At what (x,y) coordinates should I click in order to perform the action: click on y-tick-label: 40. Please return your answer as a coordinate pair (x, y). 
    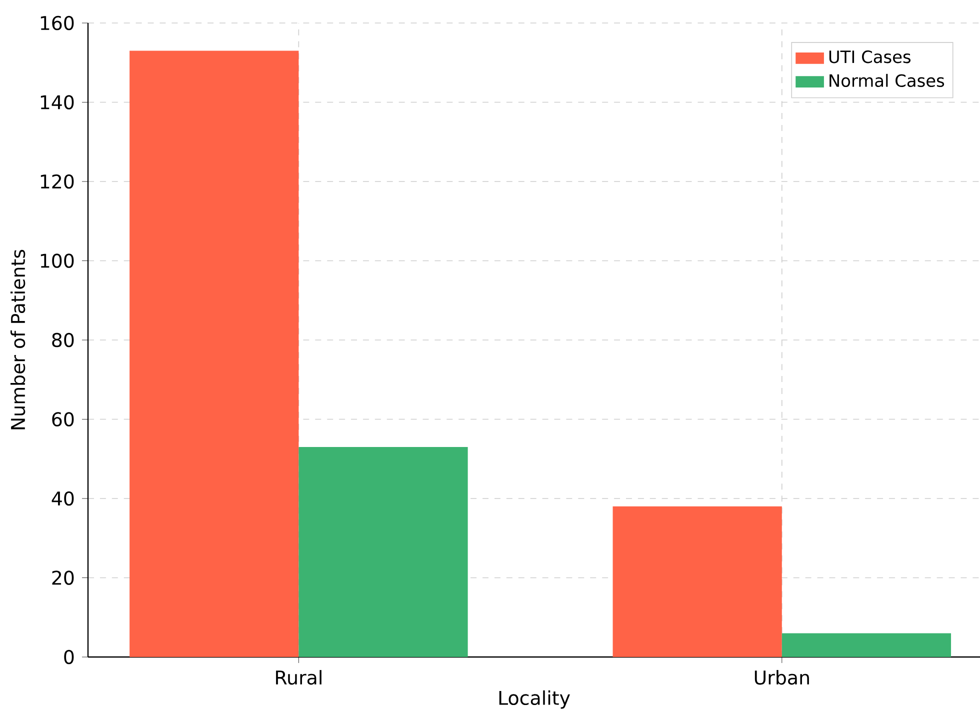
    Looking at the image, I should click on (63, 498).